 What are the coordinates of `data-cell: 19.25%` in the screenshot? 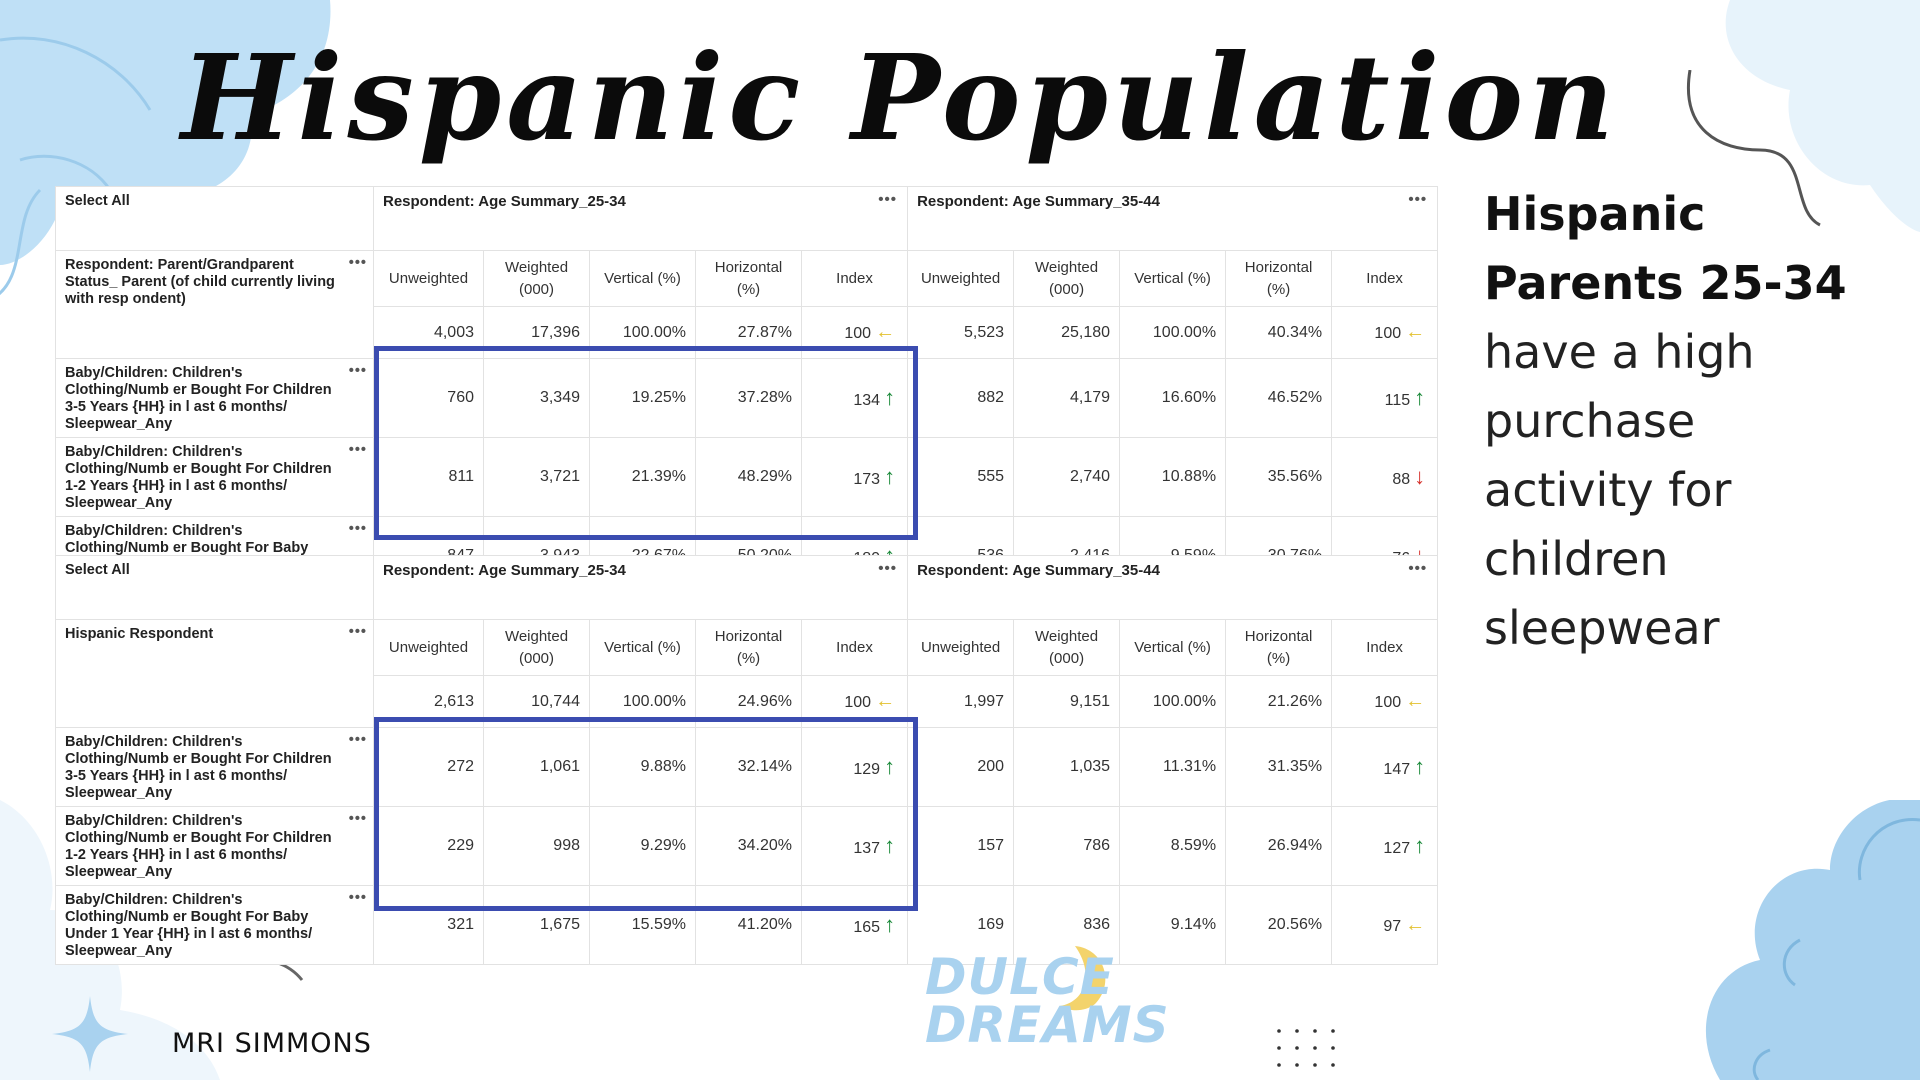 It's located at (642, 398).